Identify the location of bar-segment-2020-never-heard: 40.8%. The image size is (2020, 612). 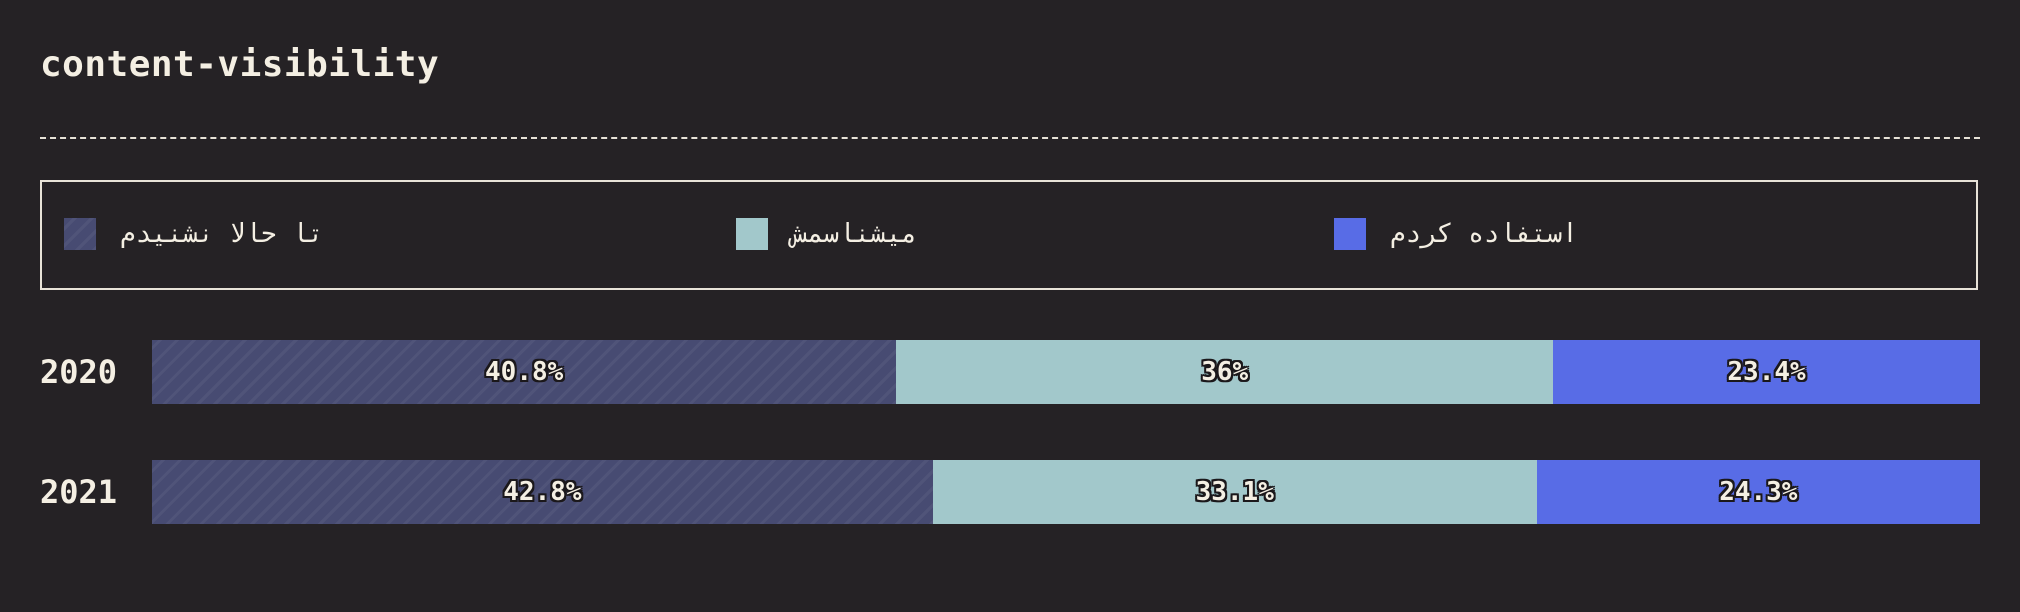
(524, 372).